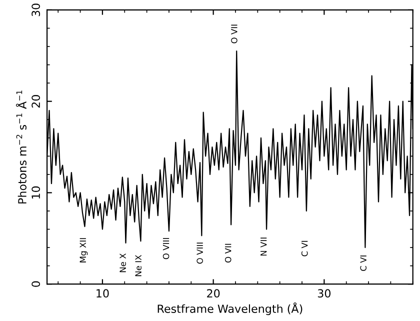 This screenshot has height=321, width=420. I want to click on y-axis-title: Photons m$^{−2}$ s$^{−1}$ Å$^{−1}$, so click(21, 147).